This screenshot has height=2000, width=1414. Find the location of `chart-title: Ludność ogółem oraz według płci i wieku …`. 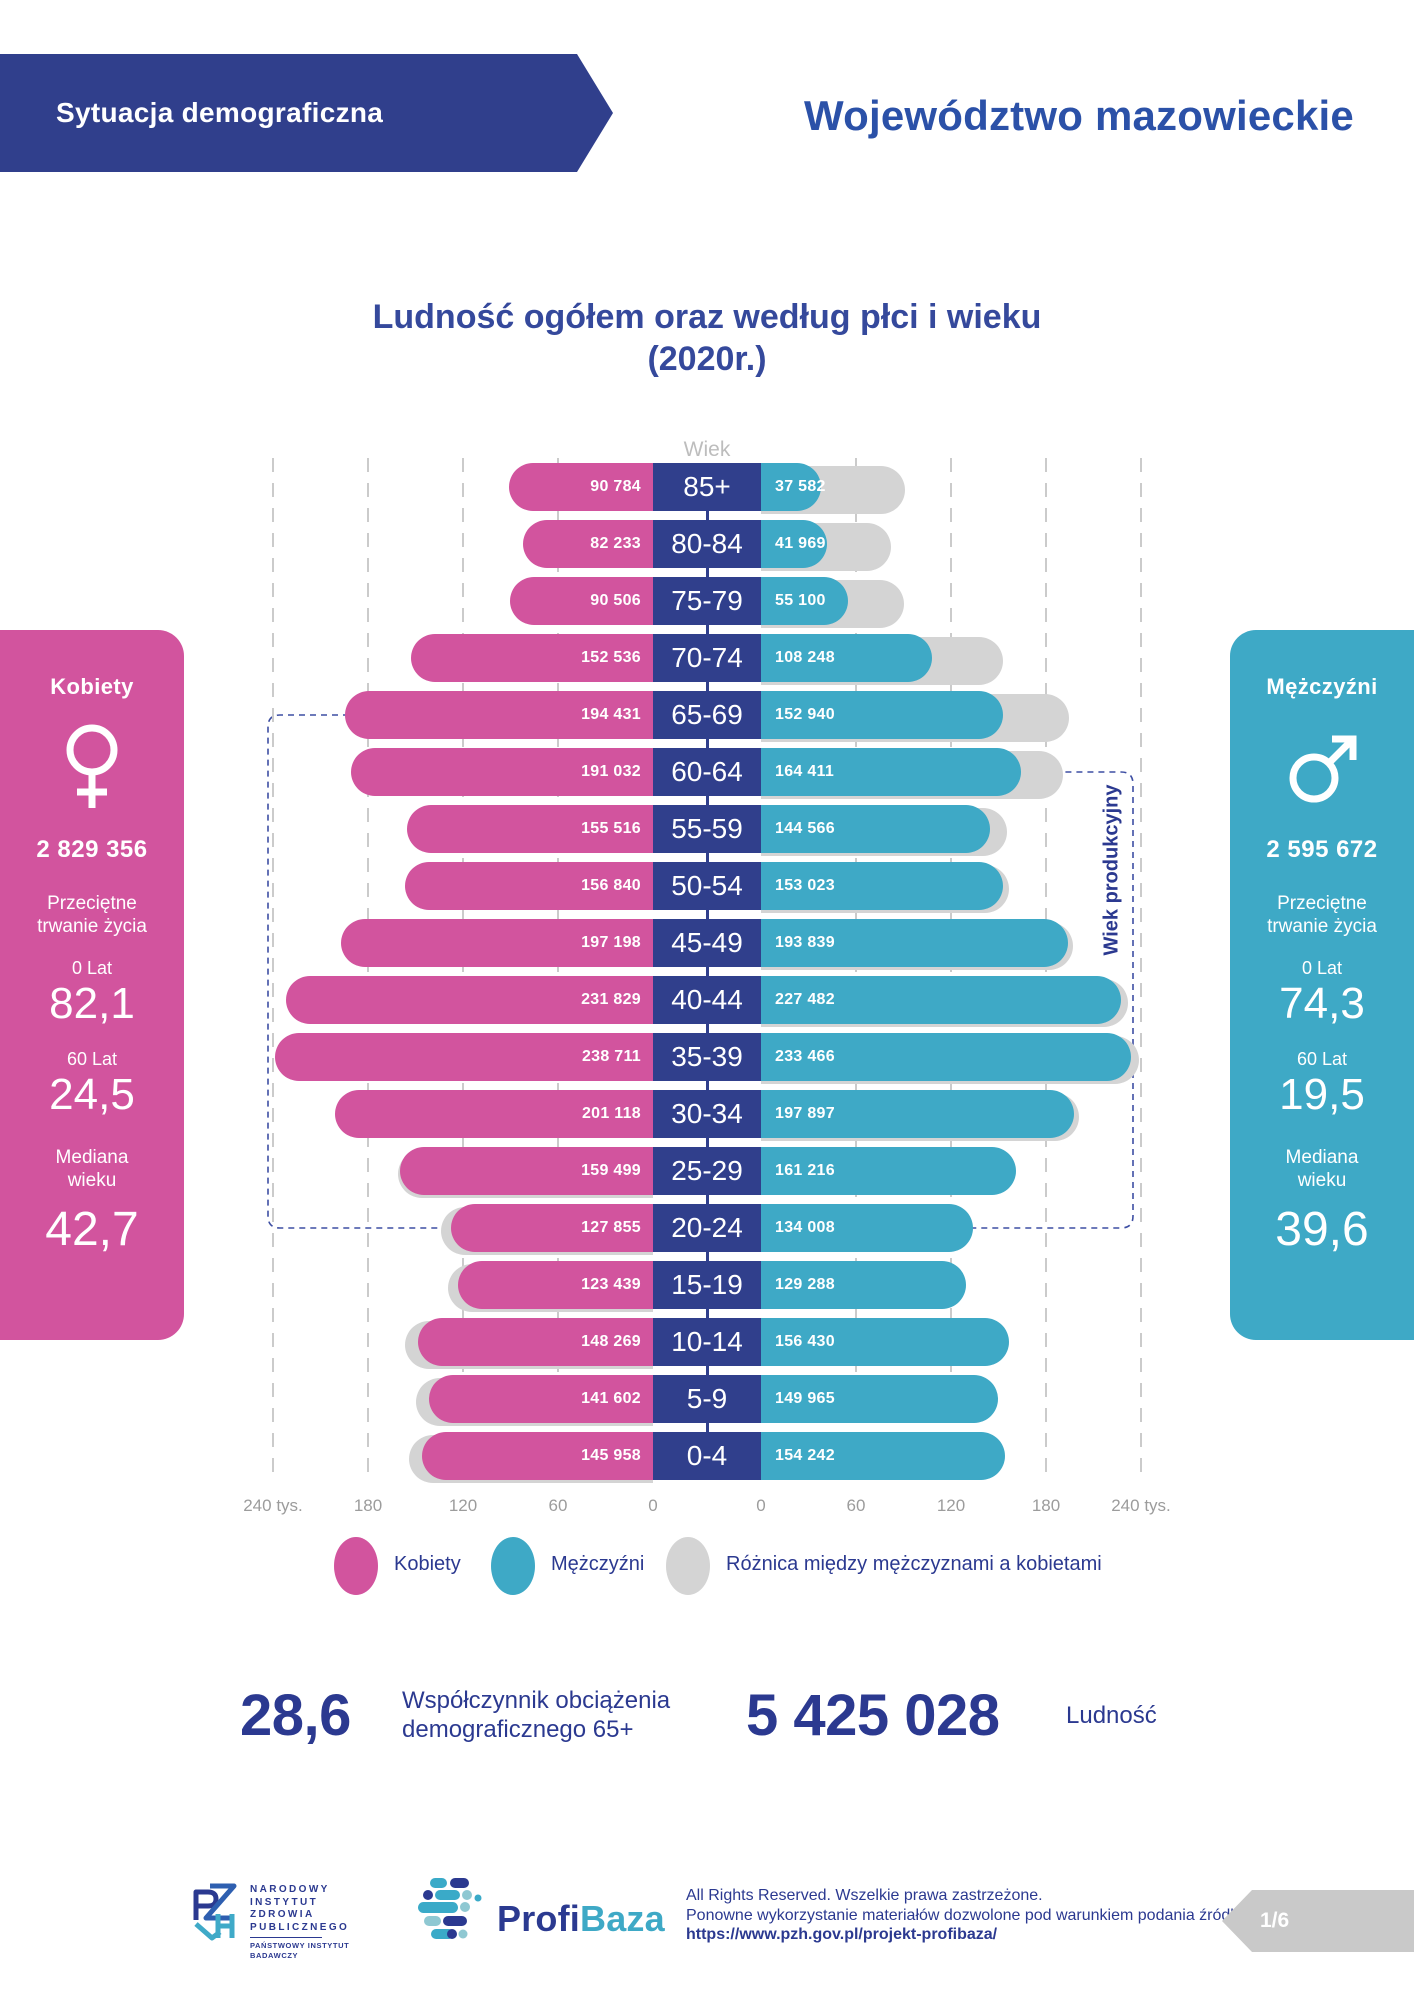

chart-title: Ludność ogółem oraz według płci i wieku … is located at coordinates (707, 338).